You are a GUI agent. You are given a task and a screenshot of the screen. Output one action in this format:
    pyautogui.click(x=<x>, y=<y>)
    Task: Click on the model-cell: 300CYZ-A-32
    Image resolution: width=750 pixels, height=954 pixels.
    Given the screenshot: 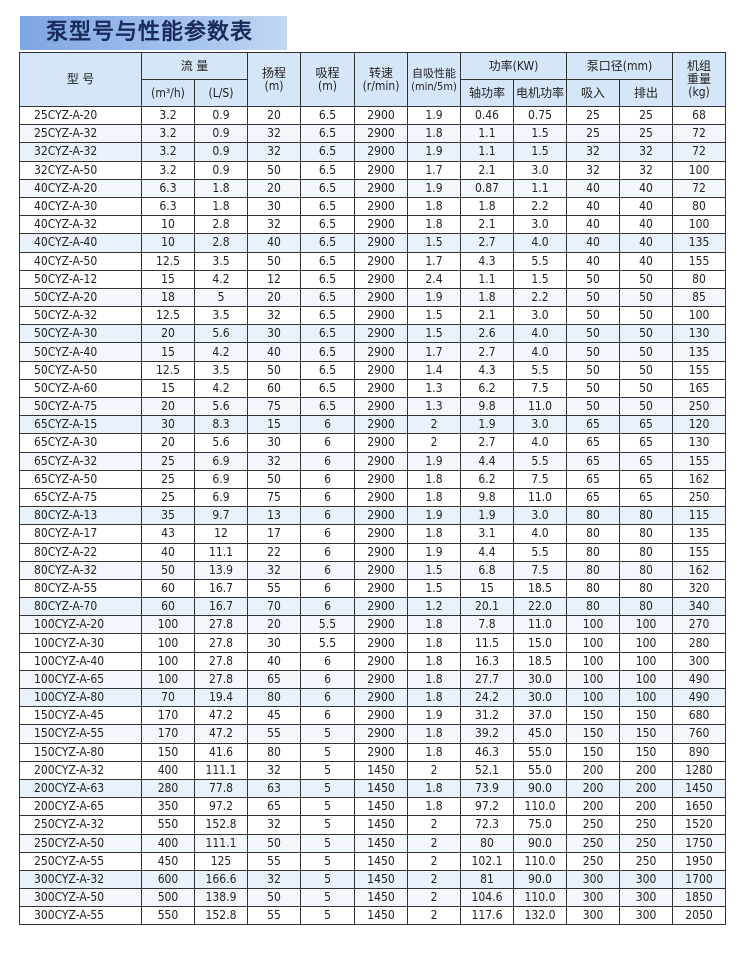 What is the action you would take?
    pyautogui.click(x=80, y=879)
    